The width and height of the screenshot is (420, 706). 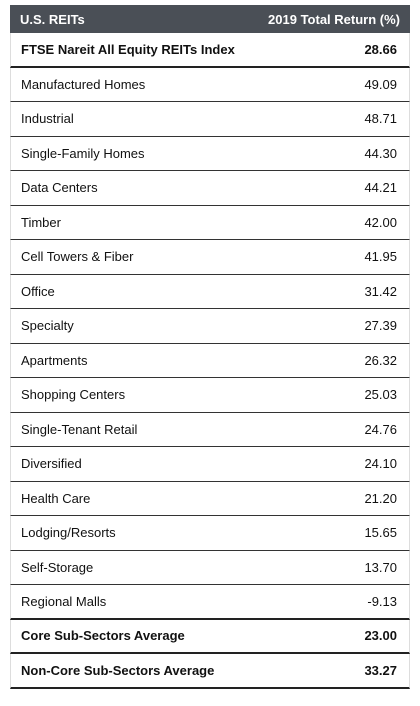 I want to click on sector-name: Regional Malls, so click(x=64, y=601).